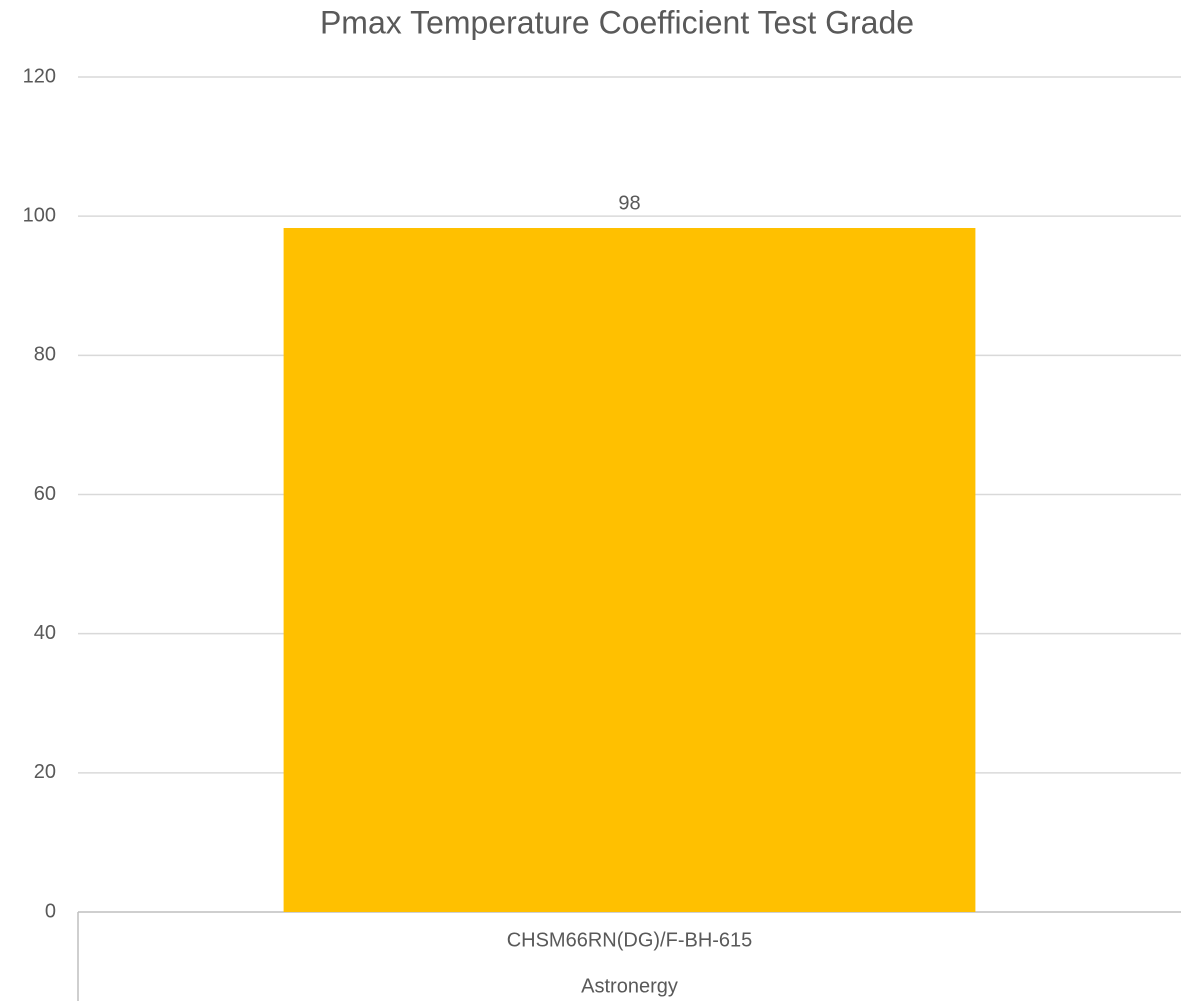 The image size is (1191, 1001). Describe the element at coordinates (629, 986) in the screenshot. I see `group-label: Astronergy` at that location.